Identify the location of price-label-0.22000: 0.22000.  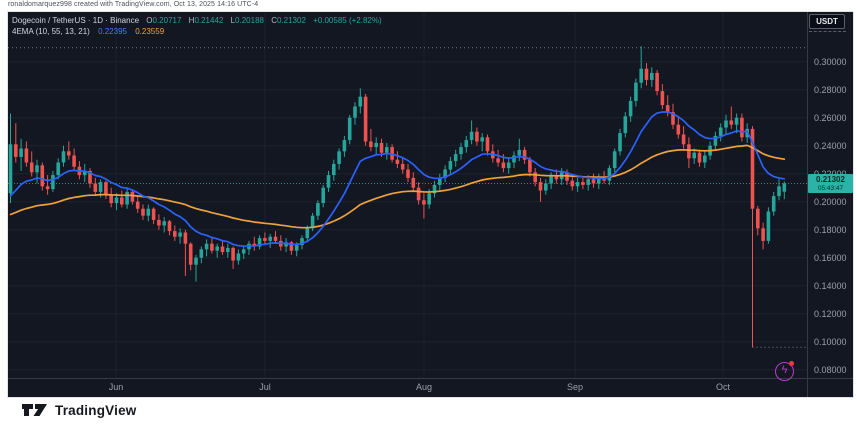
(830, 174).